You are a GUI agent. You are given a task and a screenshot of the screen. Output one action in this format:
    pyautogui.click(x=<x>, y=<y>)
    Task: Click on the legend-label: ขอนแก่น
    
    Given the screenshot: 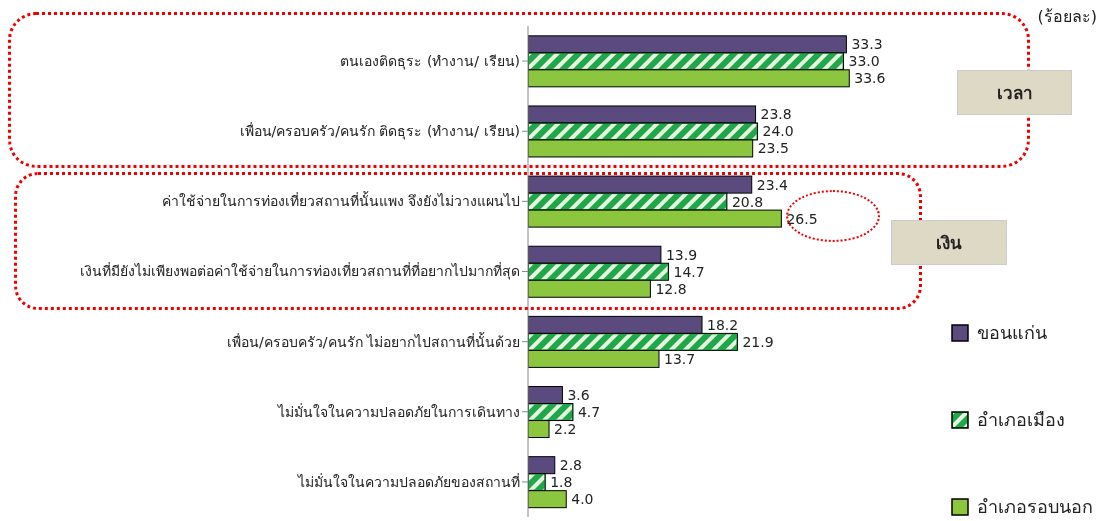 What is the action you would take?
    pyautogui.click(x=1012, y=333)
    